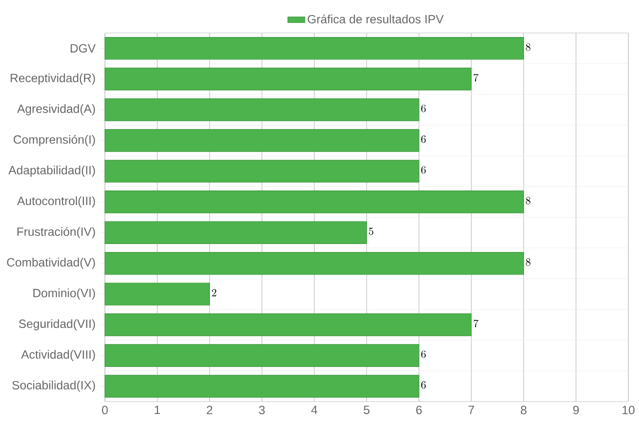 The width and height of the screenshot is (639, 431). What do you see at coordinates (262, 410) in the screenshot?
I see `x-tick-label: 3` at bounding box center [262, 410].